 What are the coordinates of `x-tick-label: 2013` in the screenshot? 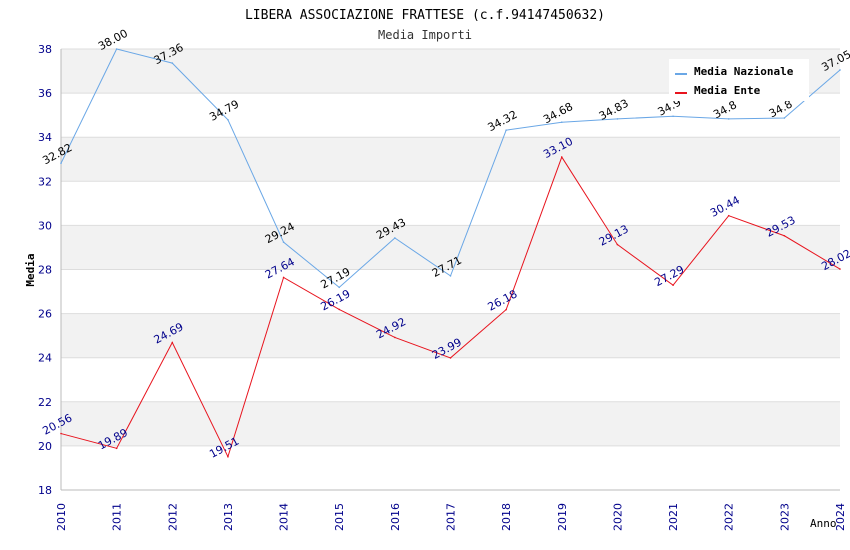 It's located at (228, 517).